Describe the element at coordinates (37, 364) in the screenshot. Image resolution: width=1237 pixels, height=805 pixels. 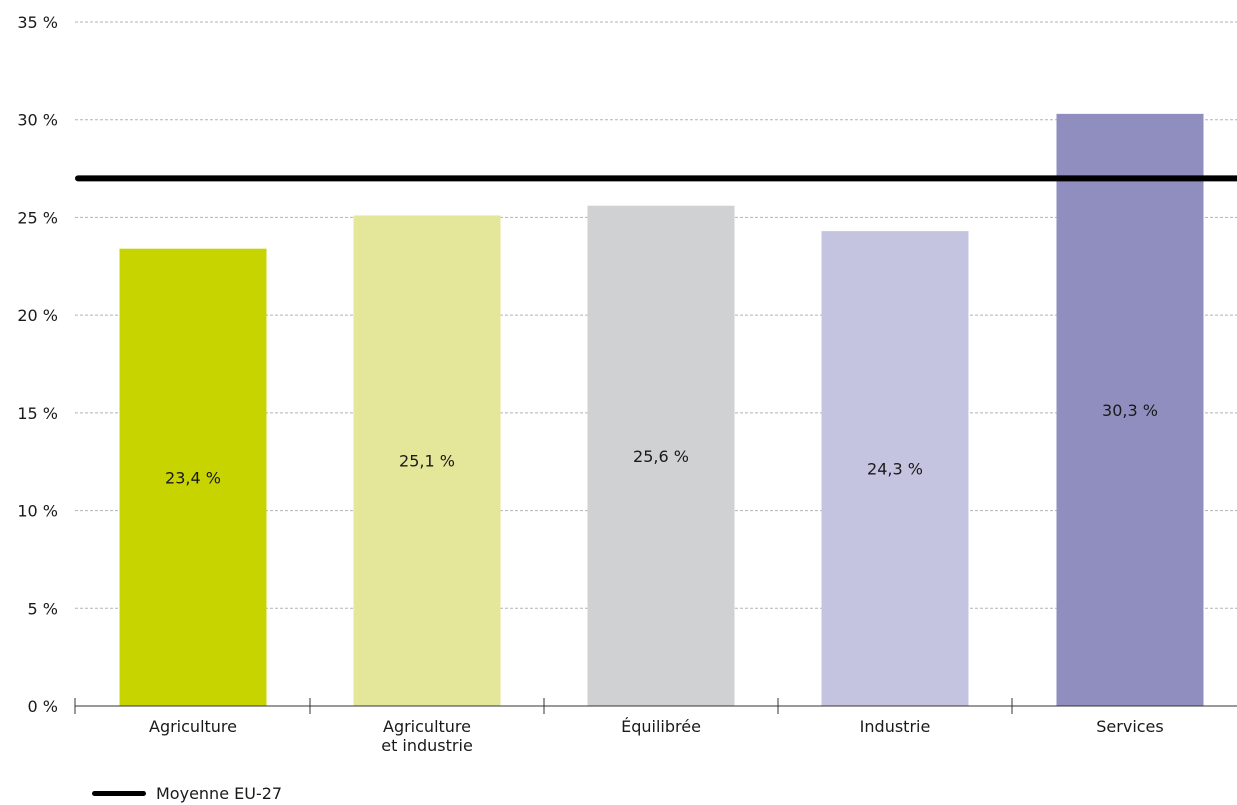
I see `y-axis-tick-labels: 0 % 5 % 10 % 15 % 20 % 25 % 30 % 35 %` at that location.